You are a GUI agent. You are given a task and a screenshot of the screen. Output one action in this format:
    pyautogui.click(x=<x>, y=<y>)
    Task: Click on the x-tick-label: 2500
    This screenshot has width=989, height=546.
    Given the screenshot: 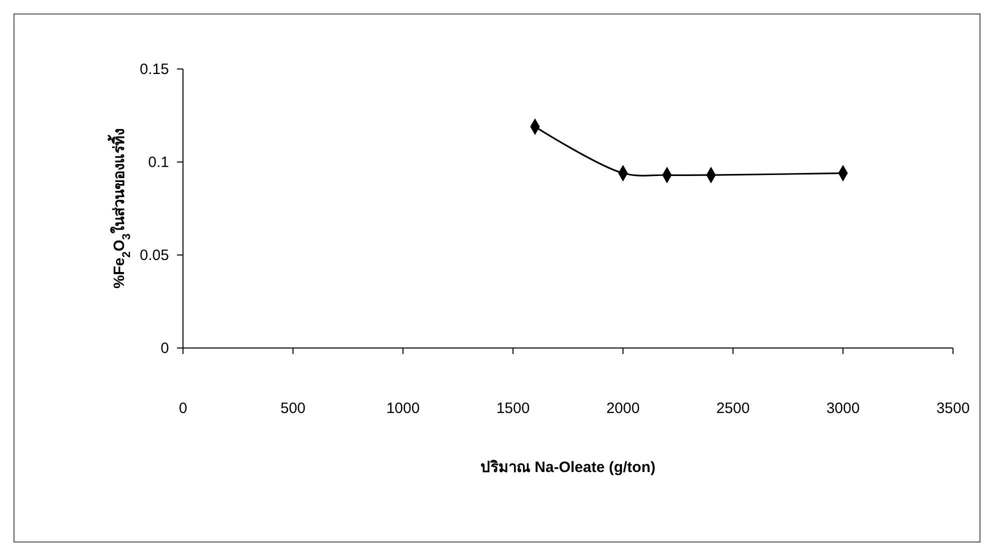 What is the action you would take?
    pyautogui.click(x=733, y=408)
    